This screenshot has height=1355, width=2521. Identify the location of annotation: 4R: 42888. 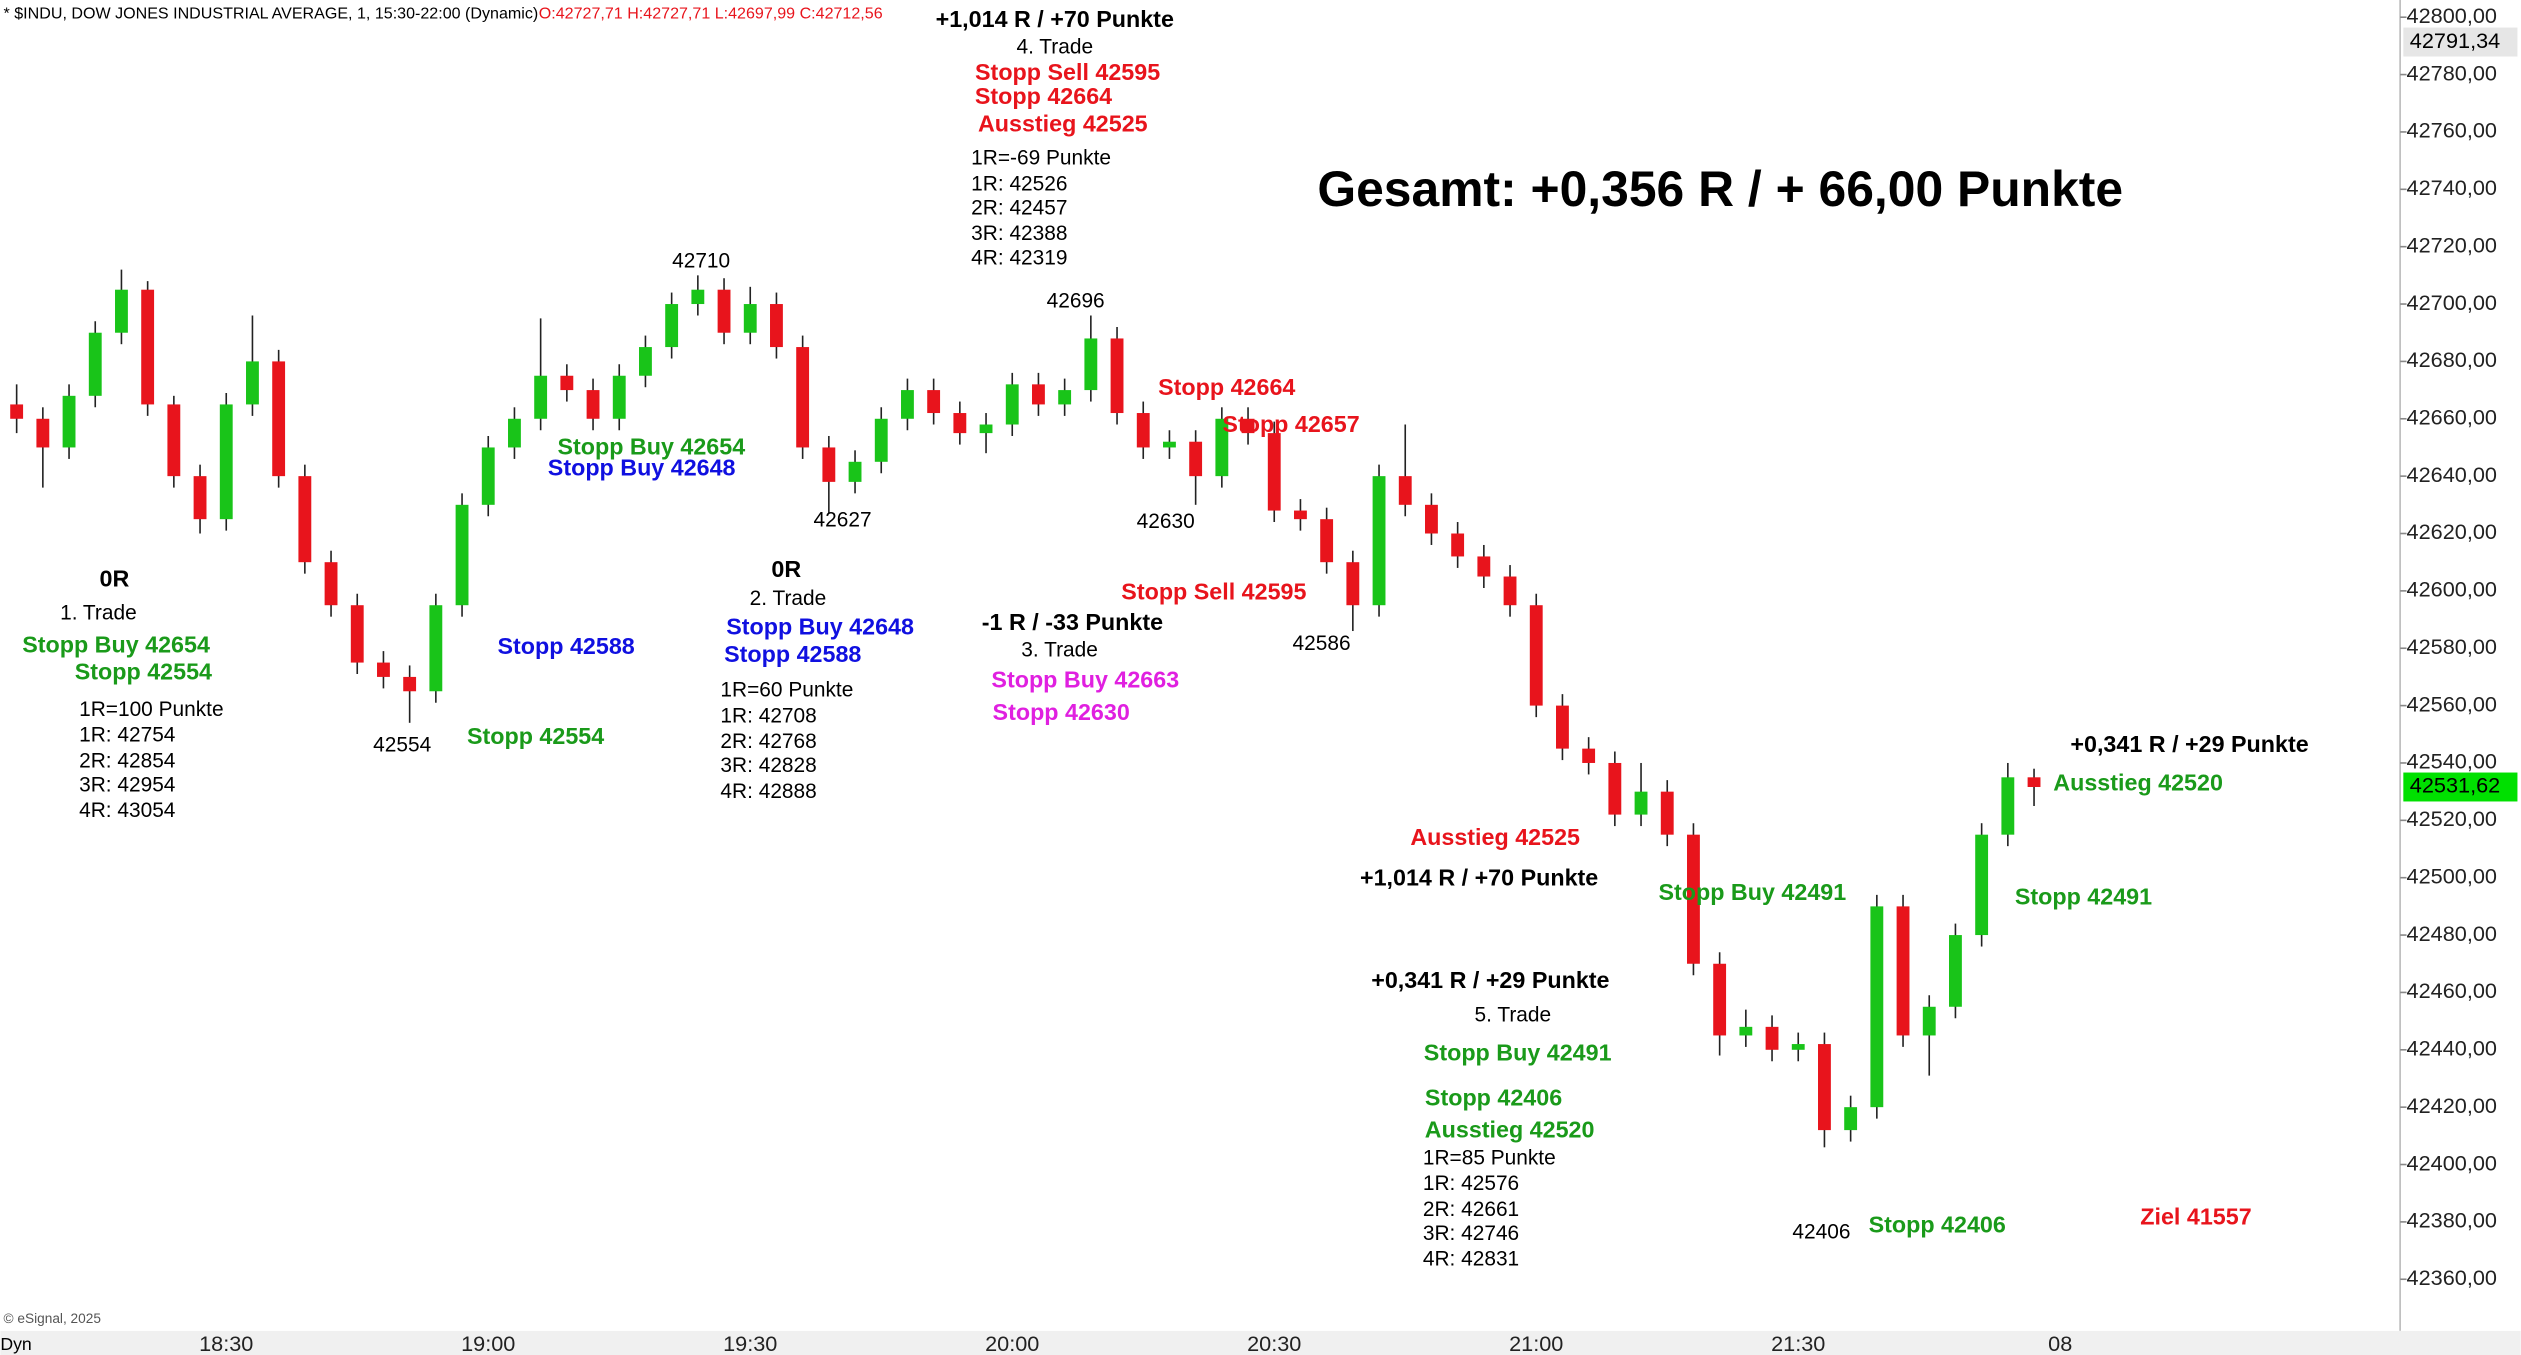
(768, 791).